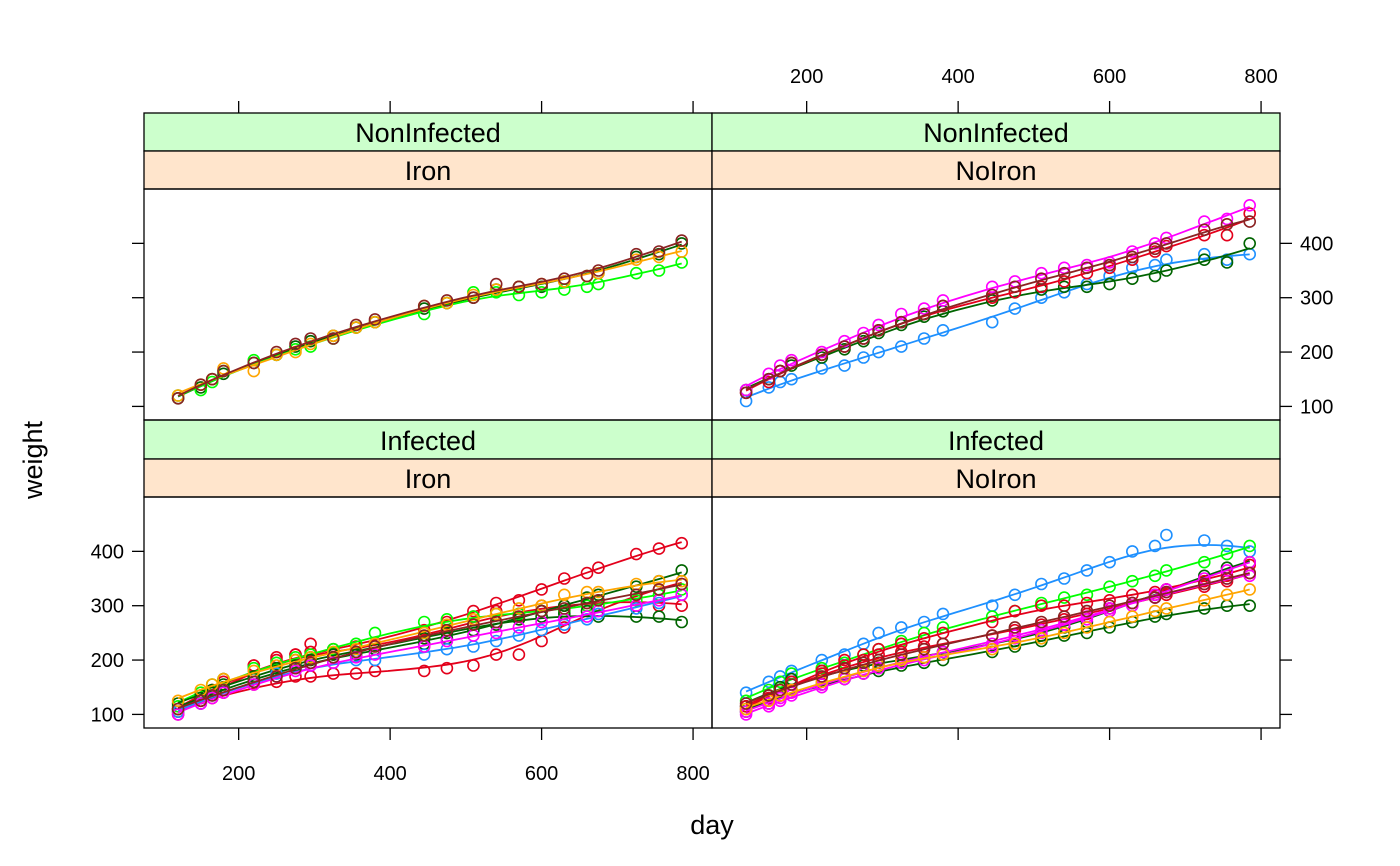 The image size is (1400, 866). I want to click on x-axis-title: day, so click(712, 825).